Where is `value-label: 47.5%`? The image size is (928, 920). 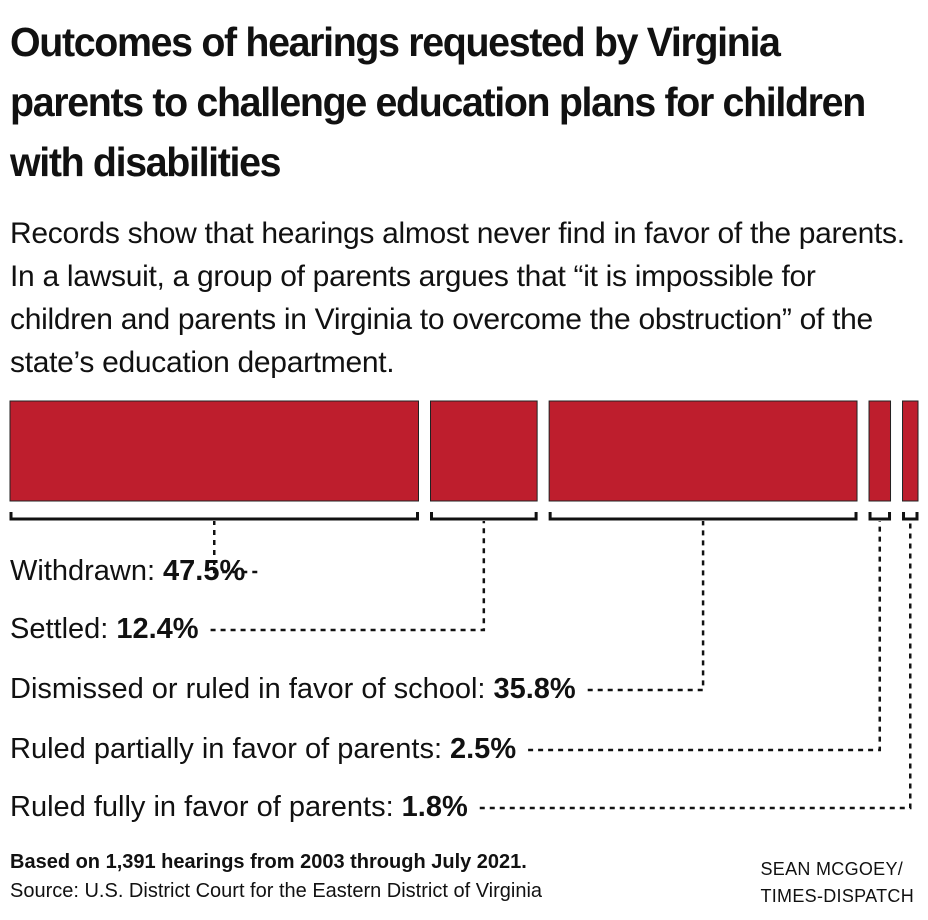
value-label: 47.5% is located at coordinates (204, 571).